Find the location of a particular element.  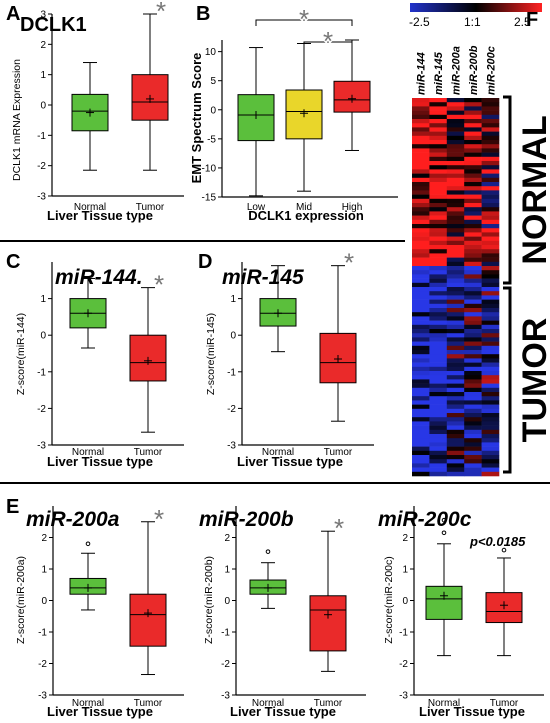

y-tick-label: 1 is located at coordinates (43, 299).